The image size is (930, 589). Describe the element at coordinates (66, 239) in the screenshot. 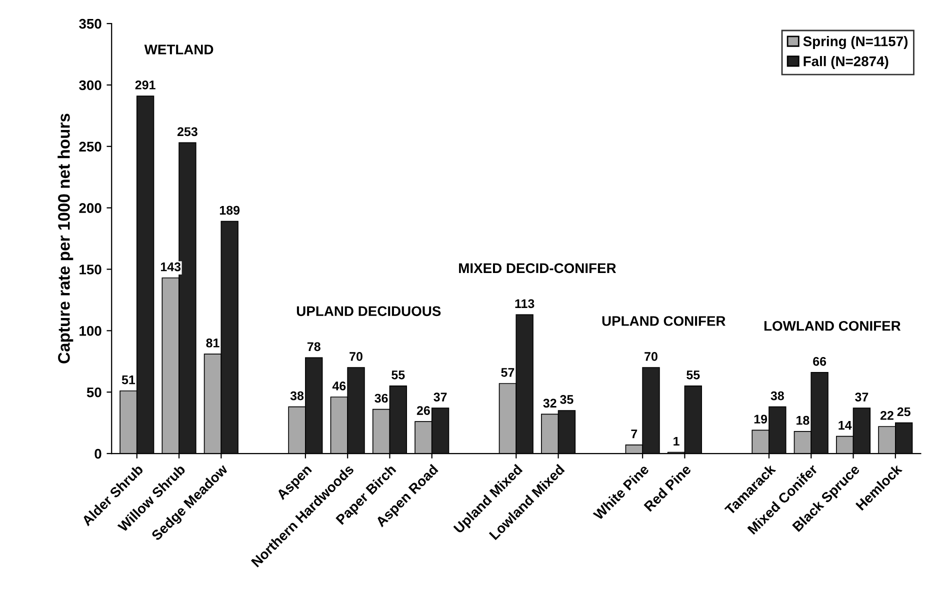

I see `y-axis-title: Capture rate per 1000 net hours` at that location.